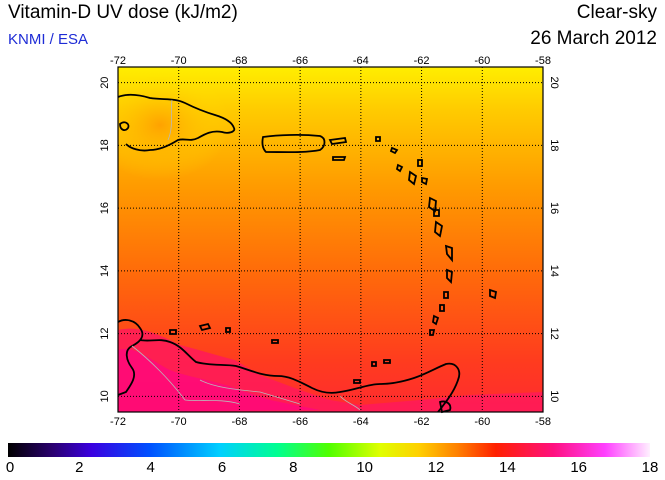  What do you see at coordinates (300, 61) in the screenshot?
I see `lon-tick-top: -66` at bounding box center [300, 61].